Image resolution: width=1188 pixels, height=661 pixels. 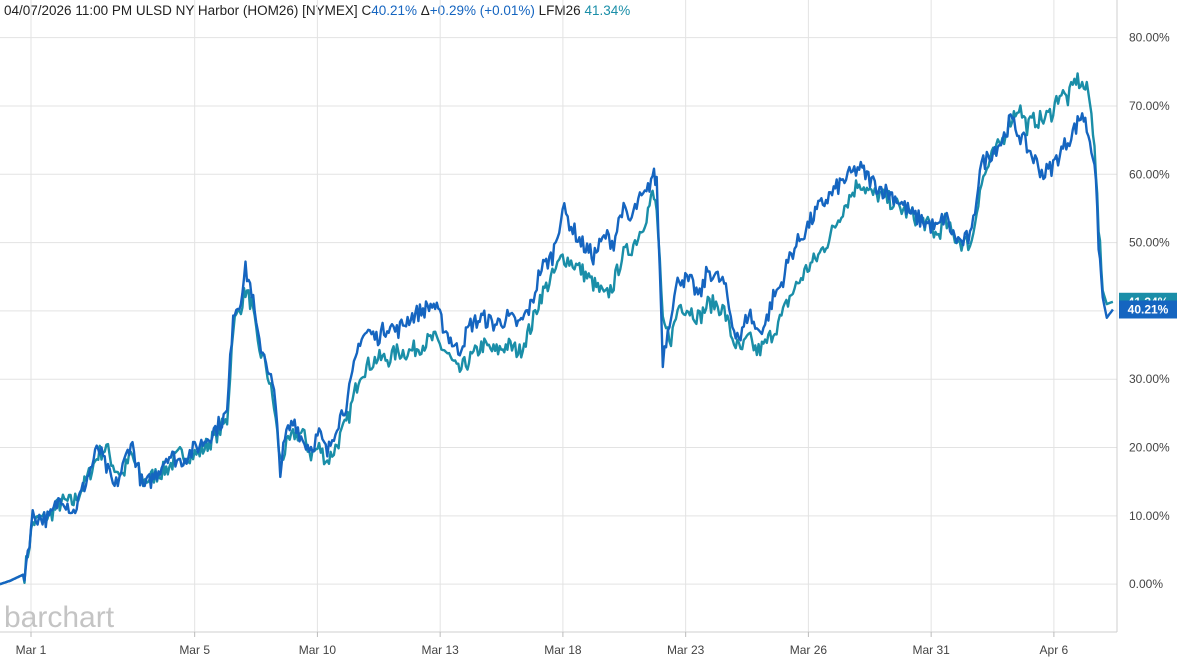 I want to click on header-change-value: +0.29% (+0.01%), so click(x=482, y=10).